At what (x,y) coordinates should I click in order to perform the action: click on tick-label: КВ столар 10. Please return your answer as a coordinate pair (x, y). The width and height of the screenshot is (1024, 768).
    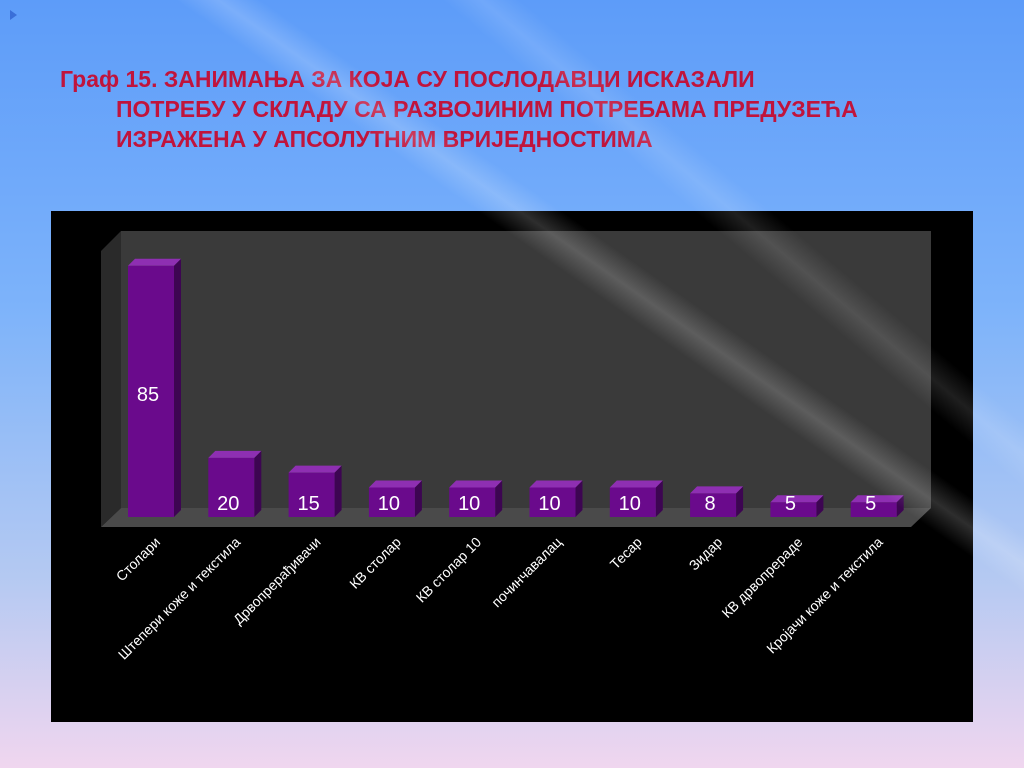
    Looking at the image, I should click on (449, 570).